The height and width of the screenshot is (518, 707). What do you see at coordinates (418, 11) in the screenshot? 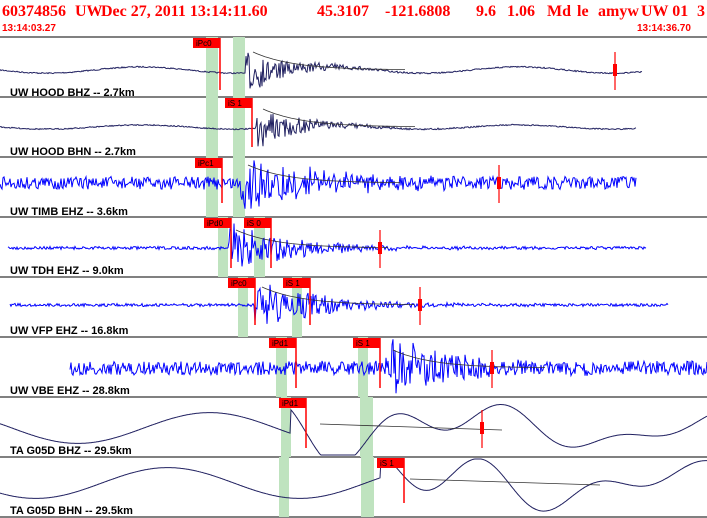
I see `event-longitude: -121.6808` at bounding box center [418, 11].